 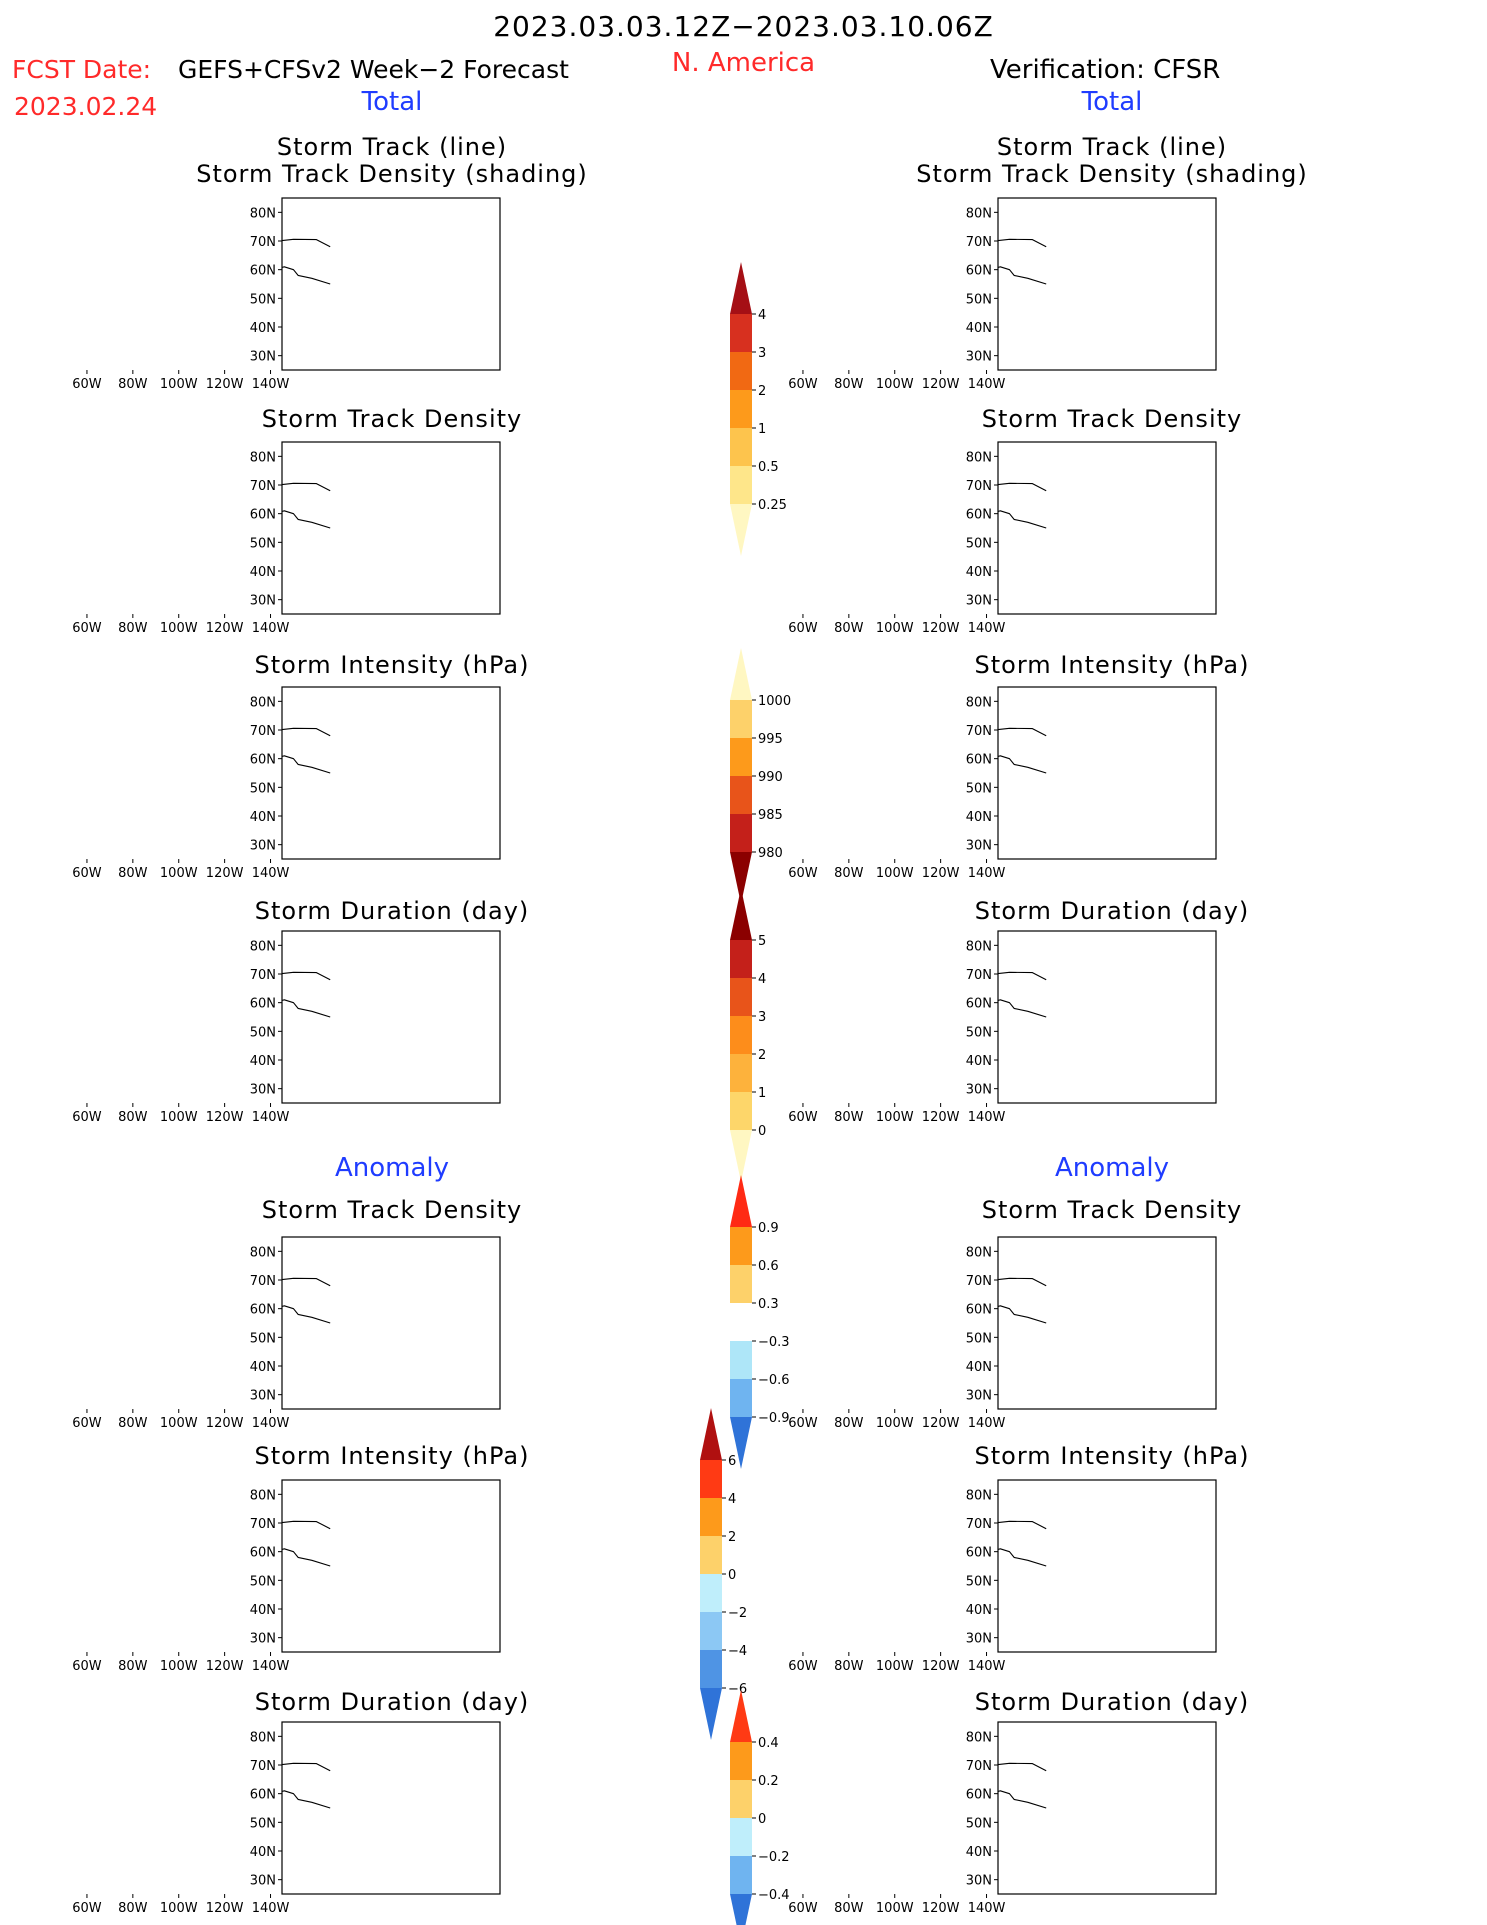 I want to click on map-track_lines: 80N 70N 60N 50N 40N 30N 140W 120W 100W 80W 60W, so click(x=286, y=294).